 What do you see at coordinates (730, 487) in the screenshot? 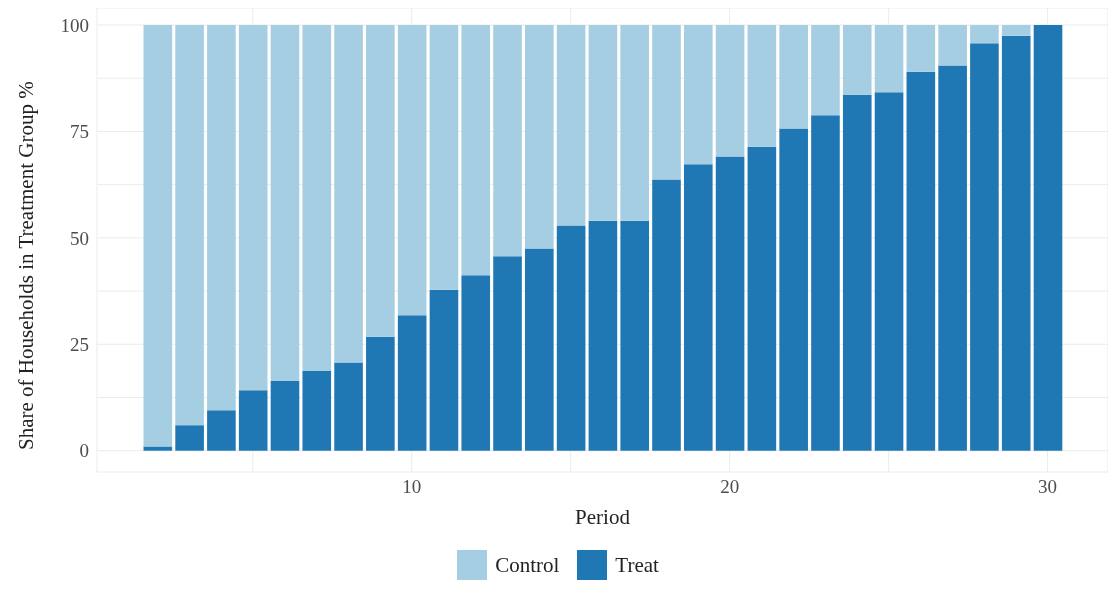
I see `x-tick-label: 20` at bounding box center [730, 487].